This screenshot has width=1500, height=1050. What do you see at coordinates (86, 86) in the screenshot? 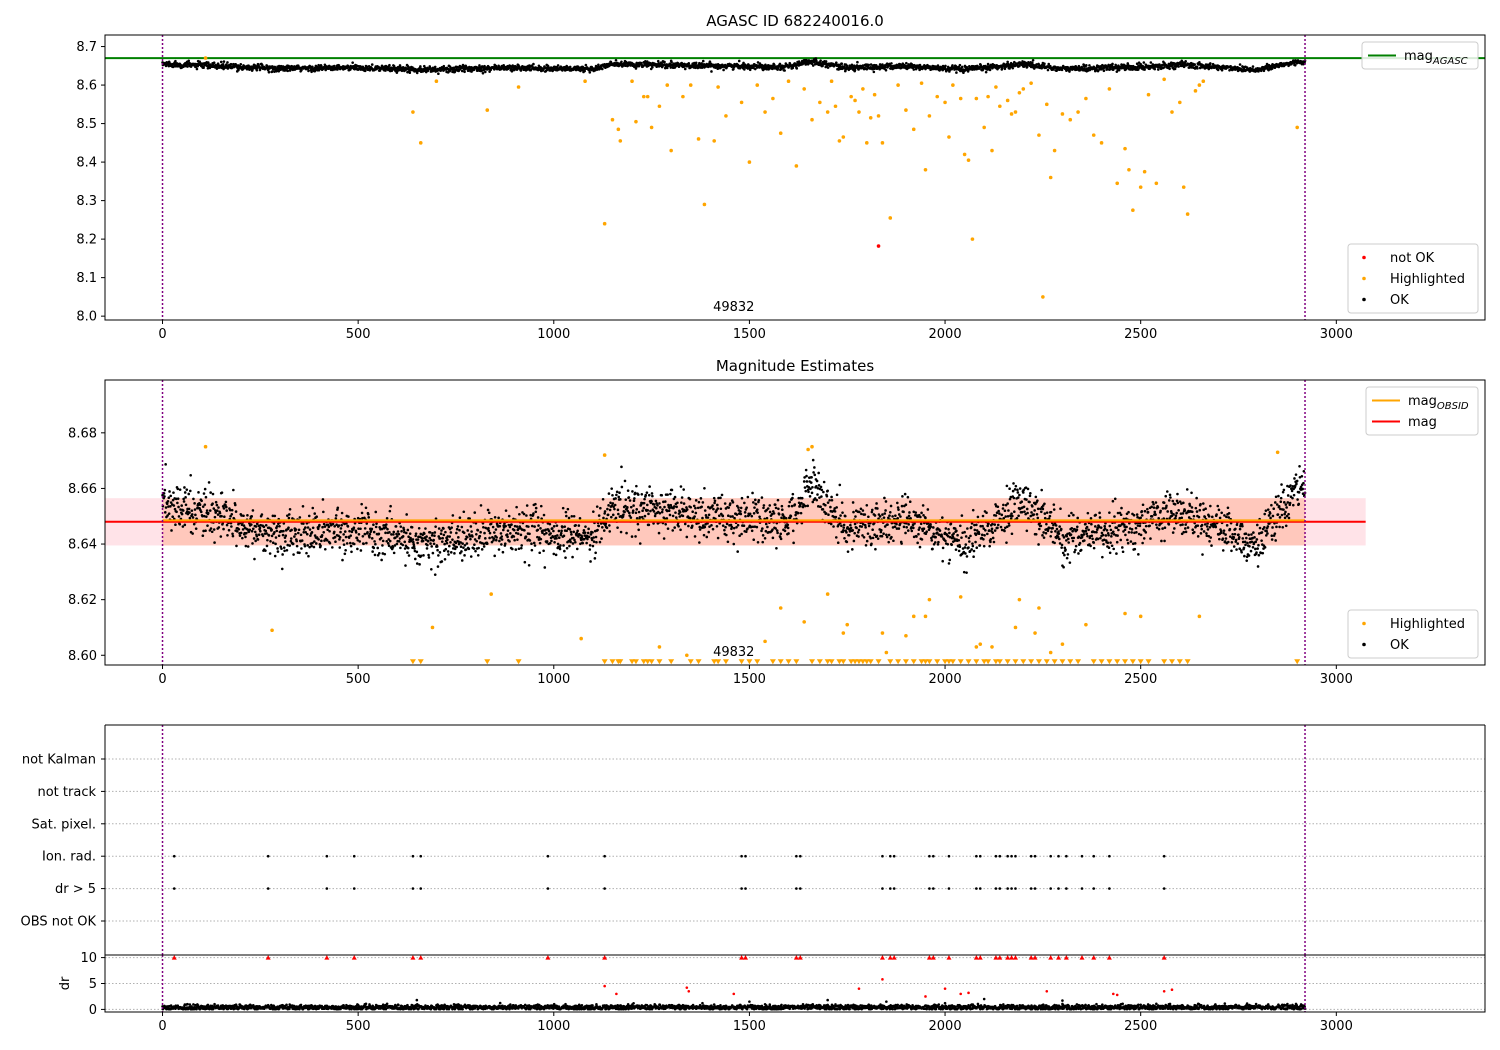
I see `y-tick-label: 8.6` at bounding box center [86, 86].